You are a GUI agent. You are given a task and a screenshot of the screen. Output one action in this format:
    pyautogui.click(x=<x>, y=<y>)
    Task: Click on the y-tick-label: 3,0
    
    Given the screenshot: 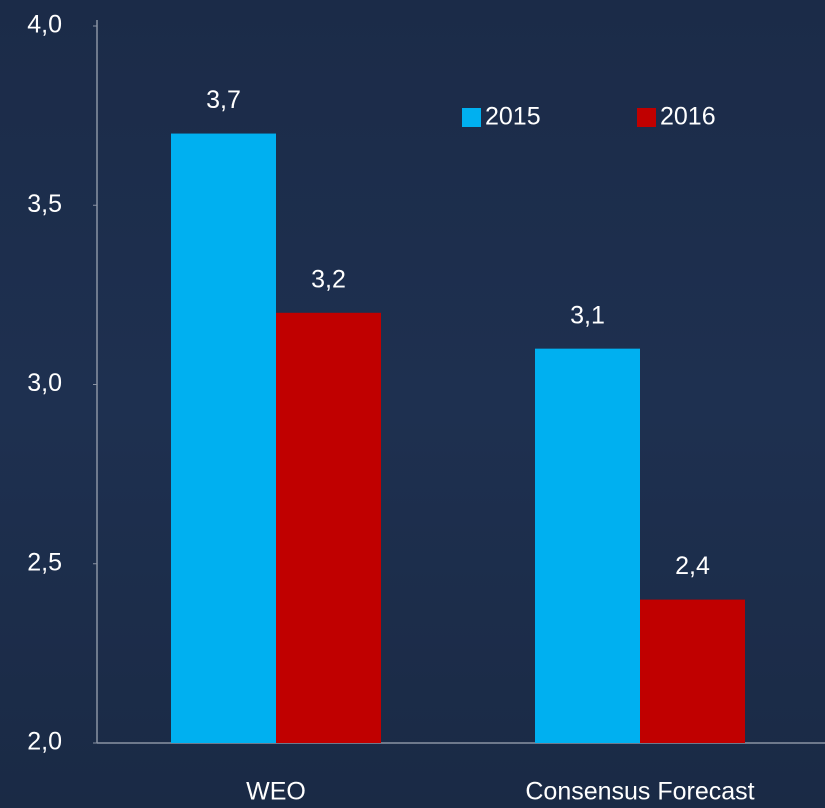 What is the action you would take?
    pyautogui.click(x=44, y=383)
    